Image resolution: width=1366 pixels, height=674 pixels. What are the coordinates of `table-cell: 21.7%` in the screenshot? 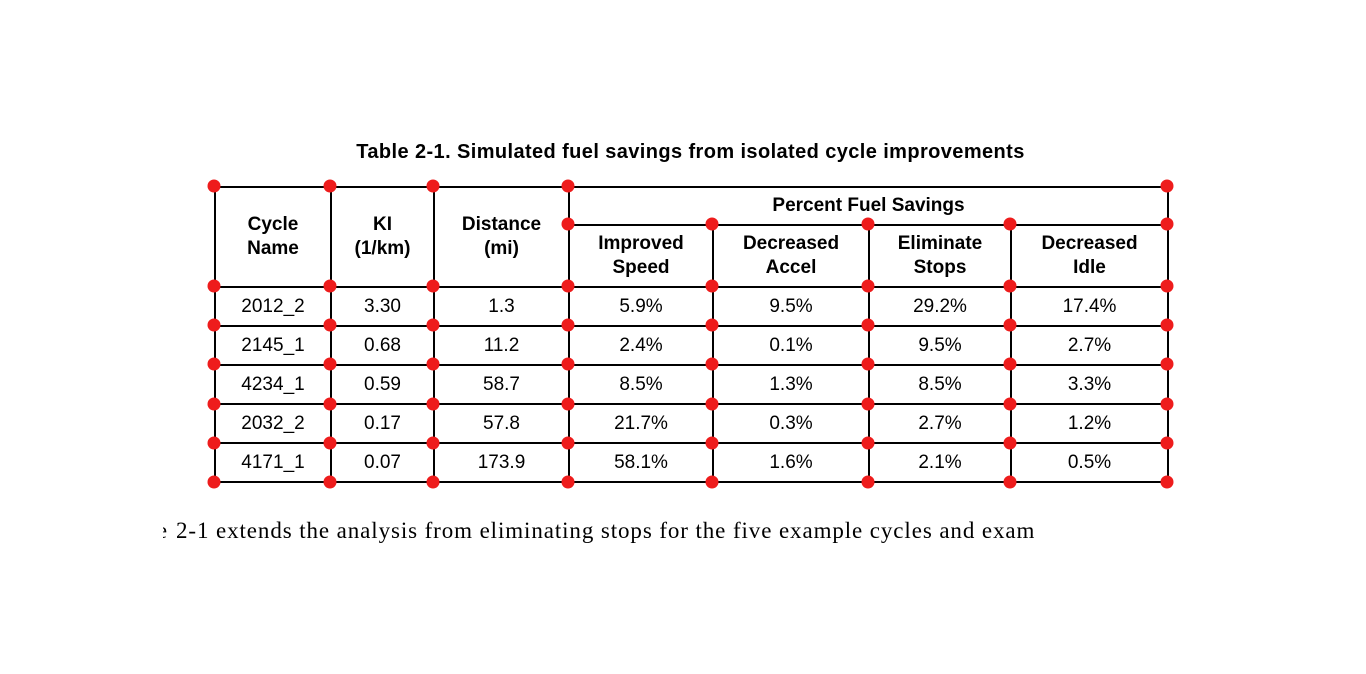 It's located at (641, 423).